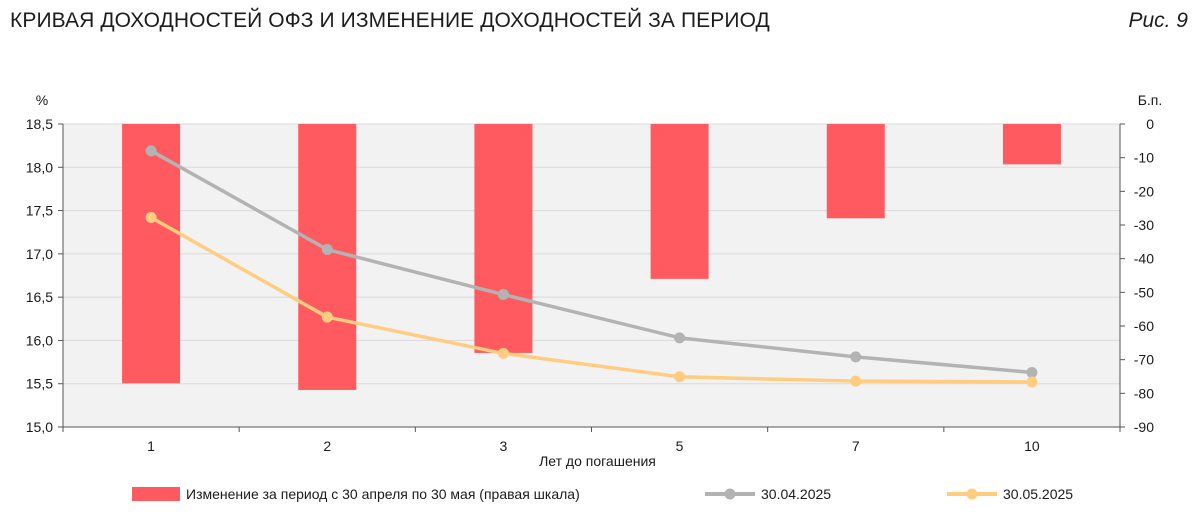 This screenshot has height=516, width=1200. Describe the element at coordinates (327, 446) in the screenshot. I see `x-tick-label: 2` at that location.